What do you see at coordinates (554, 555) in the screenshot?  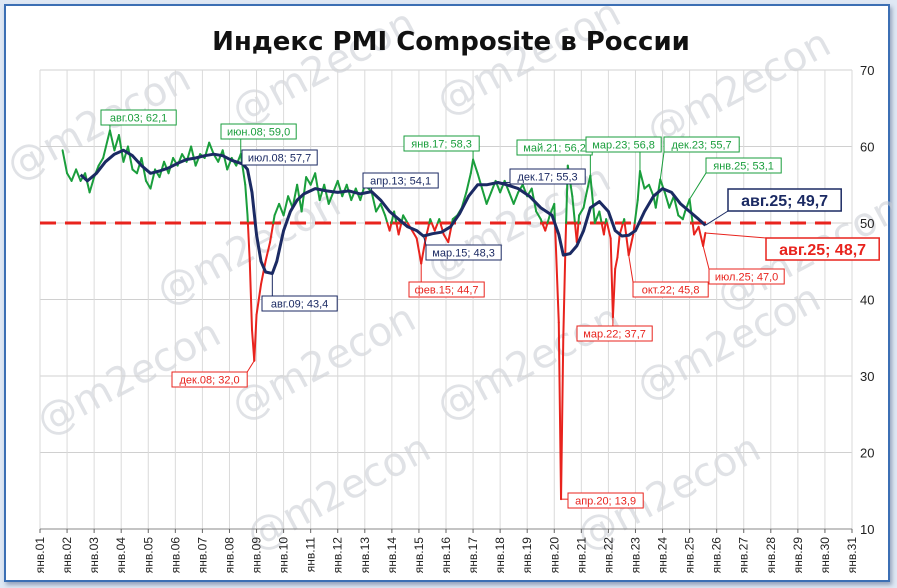 I see `x-tick-label: янв.20` at bounding box center [554, 555].